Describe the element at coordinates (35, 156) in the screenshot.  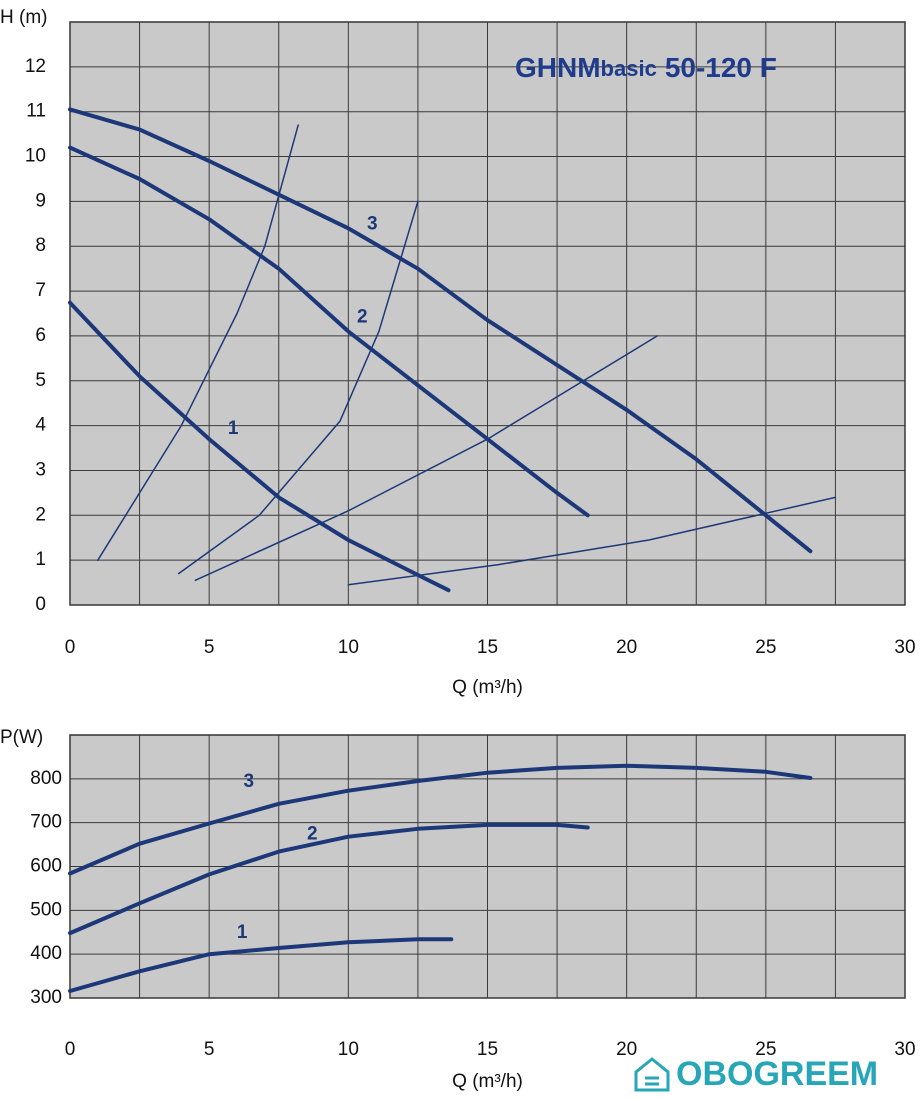
I see `y-tick-label: 10` at that location.